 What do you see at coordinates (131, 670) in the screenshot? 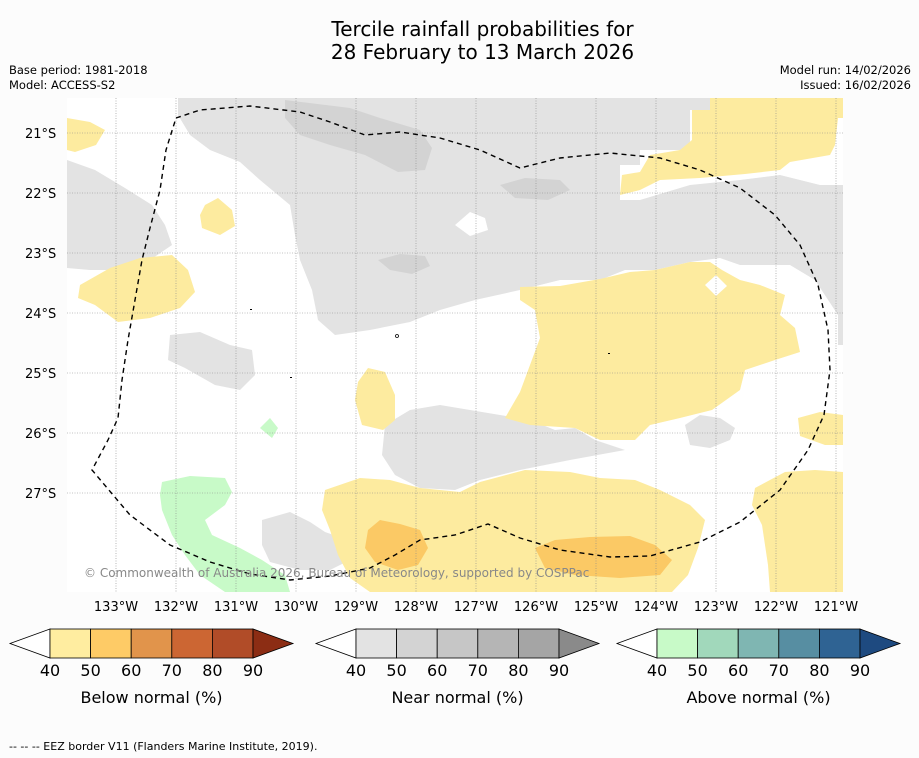
I see `below-legend-tick: 60` at bounding box center [131, 670].